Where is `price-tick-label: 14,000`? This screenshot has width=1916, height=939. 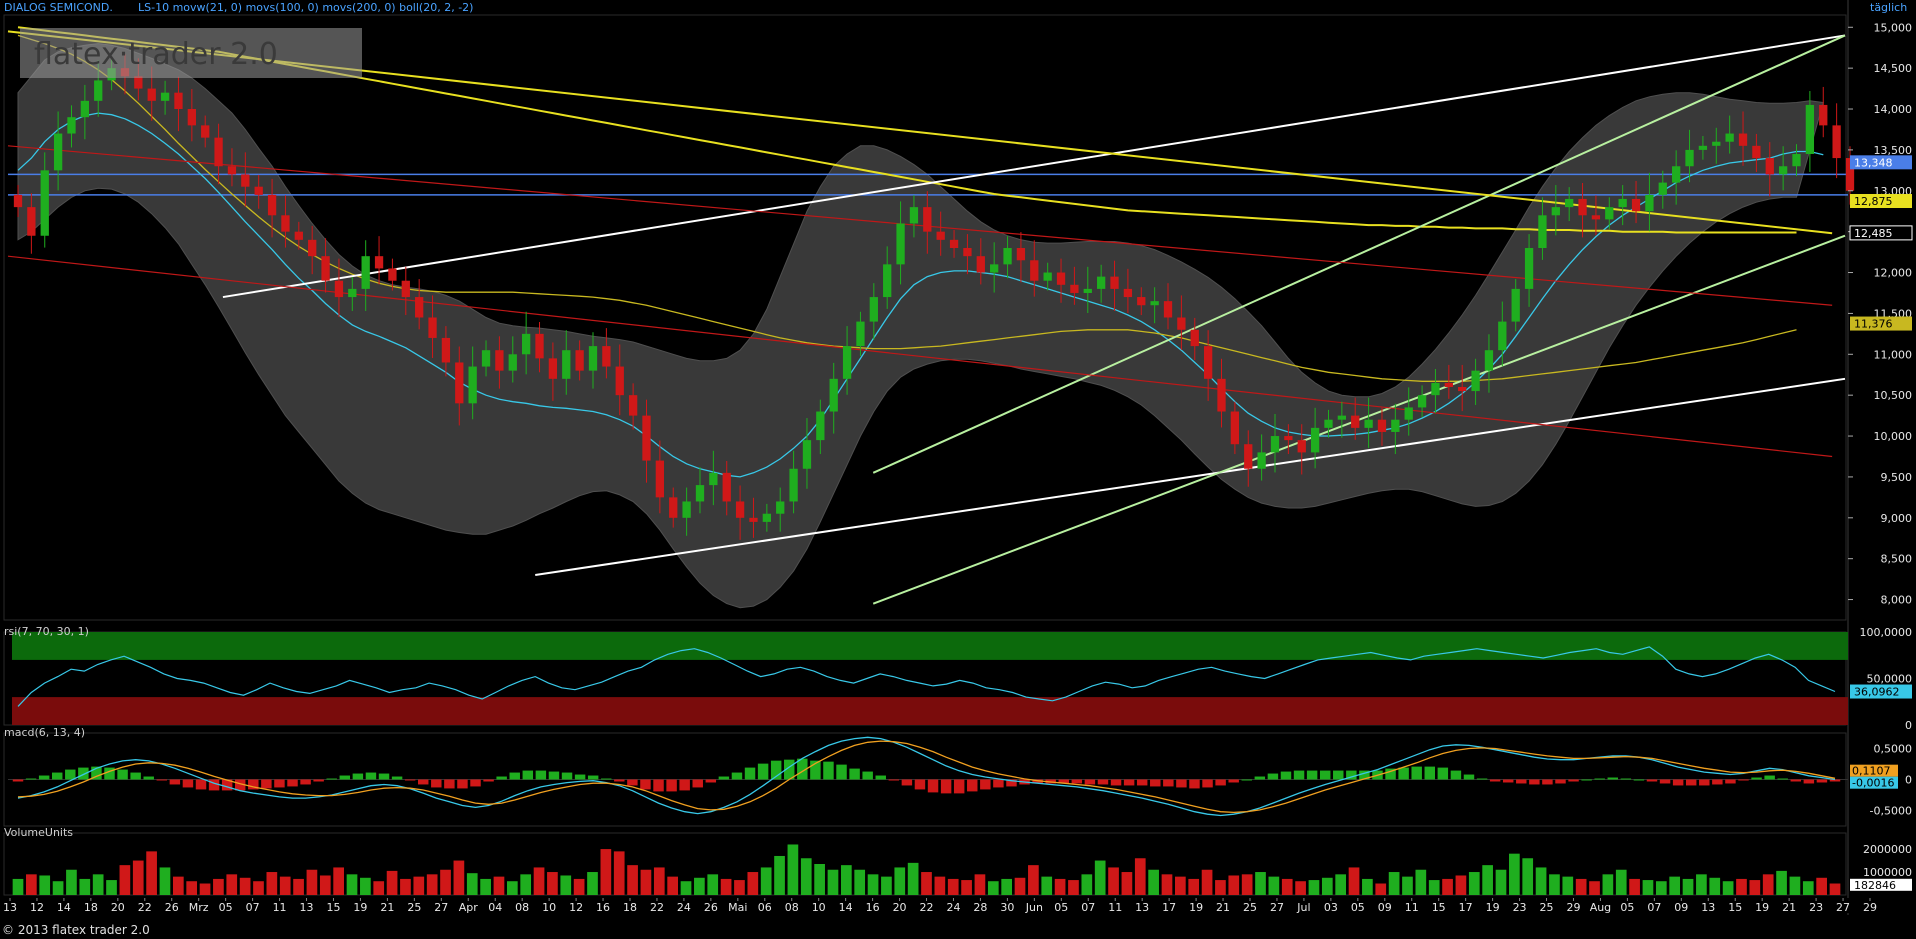 price-tick-label: 14,000 is located at coordinates (1893, 109).